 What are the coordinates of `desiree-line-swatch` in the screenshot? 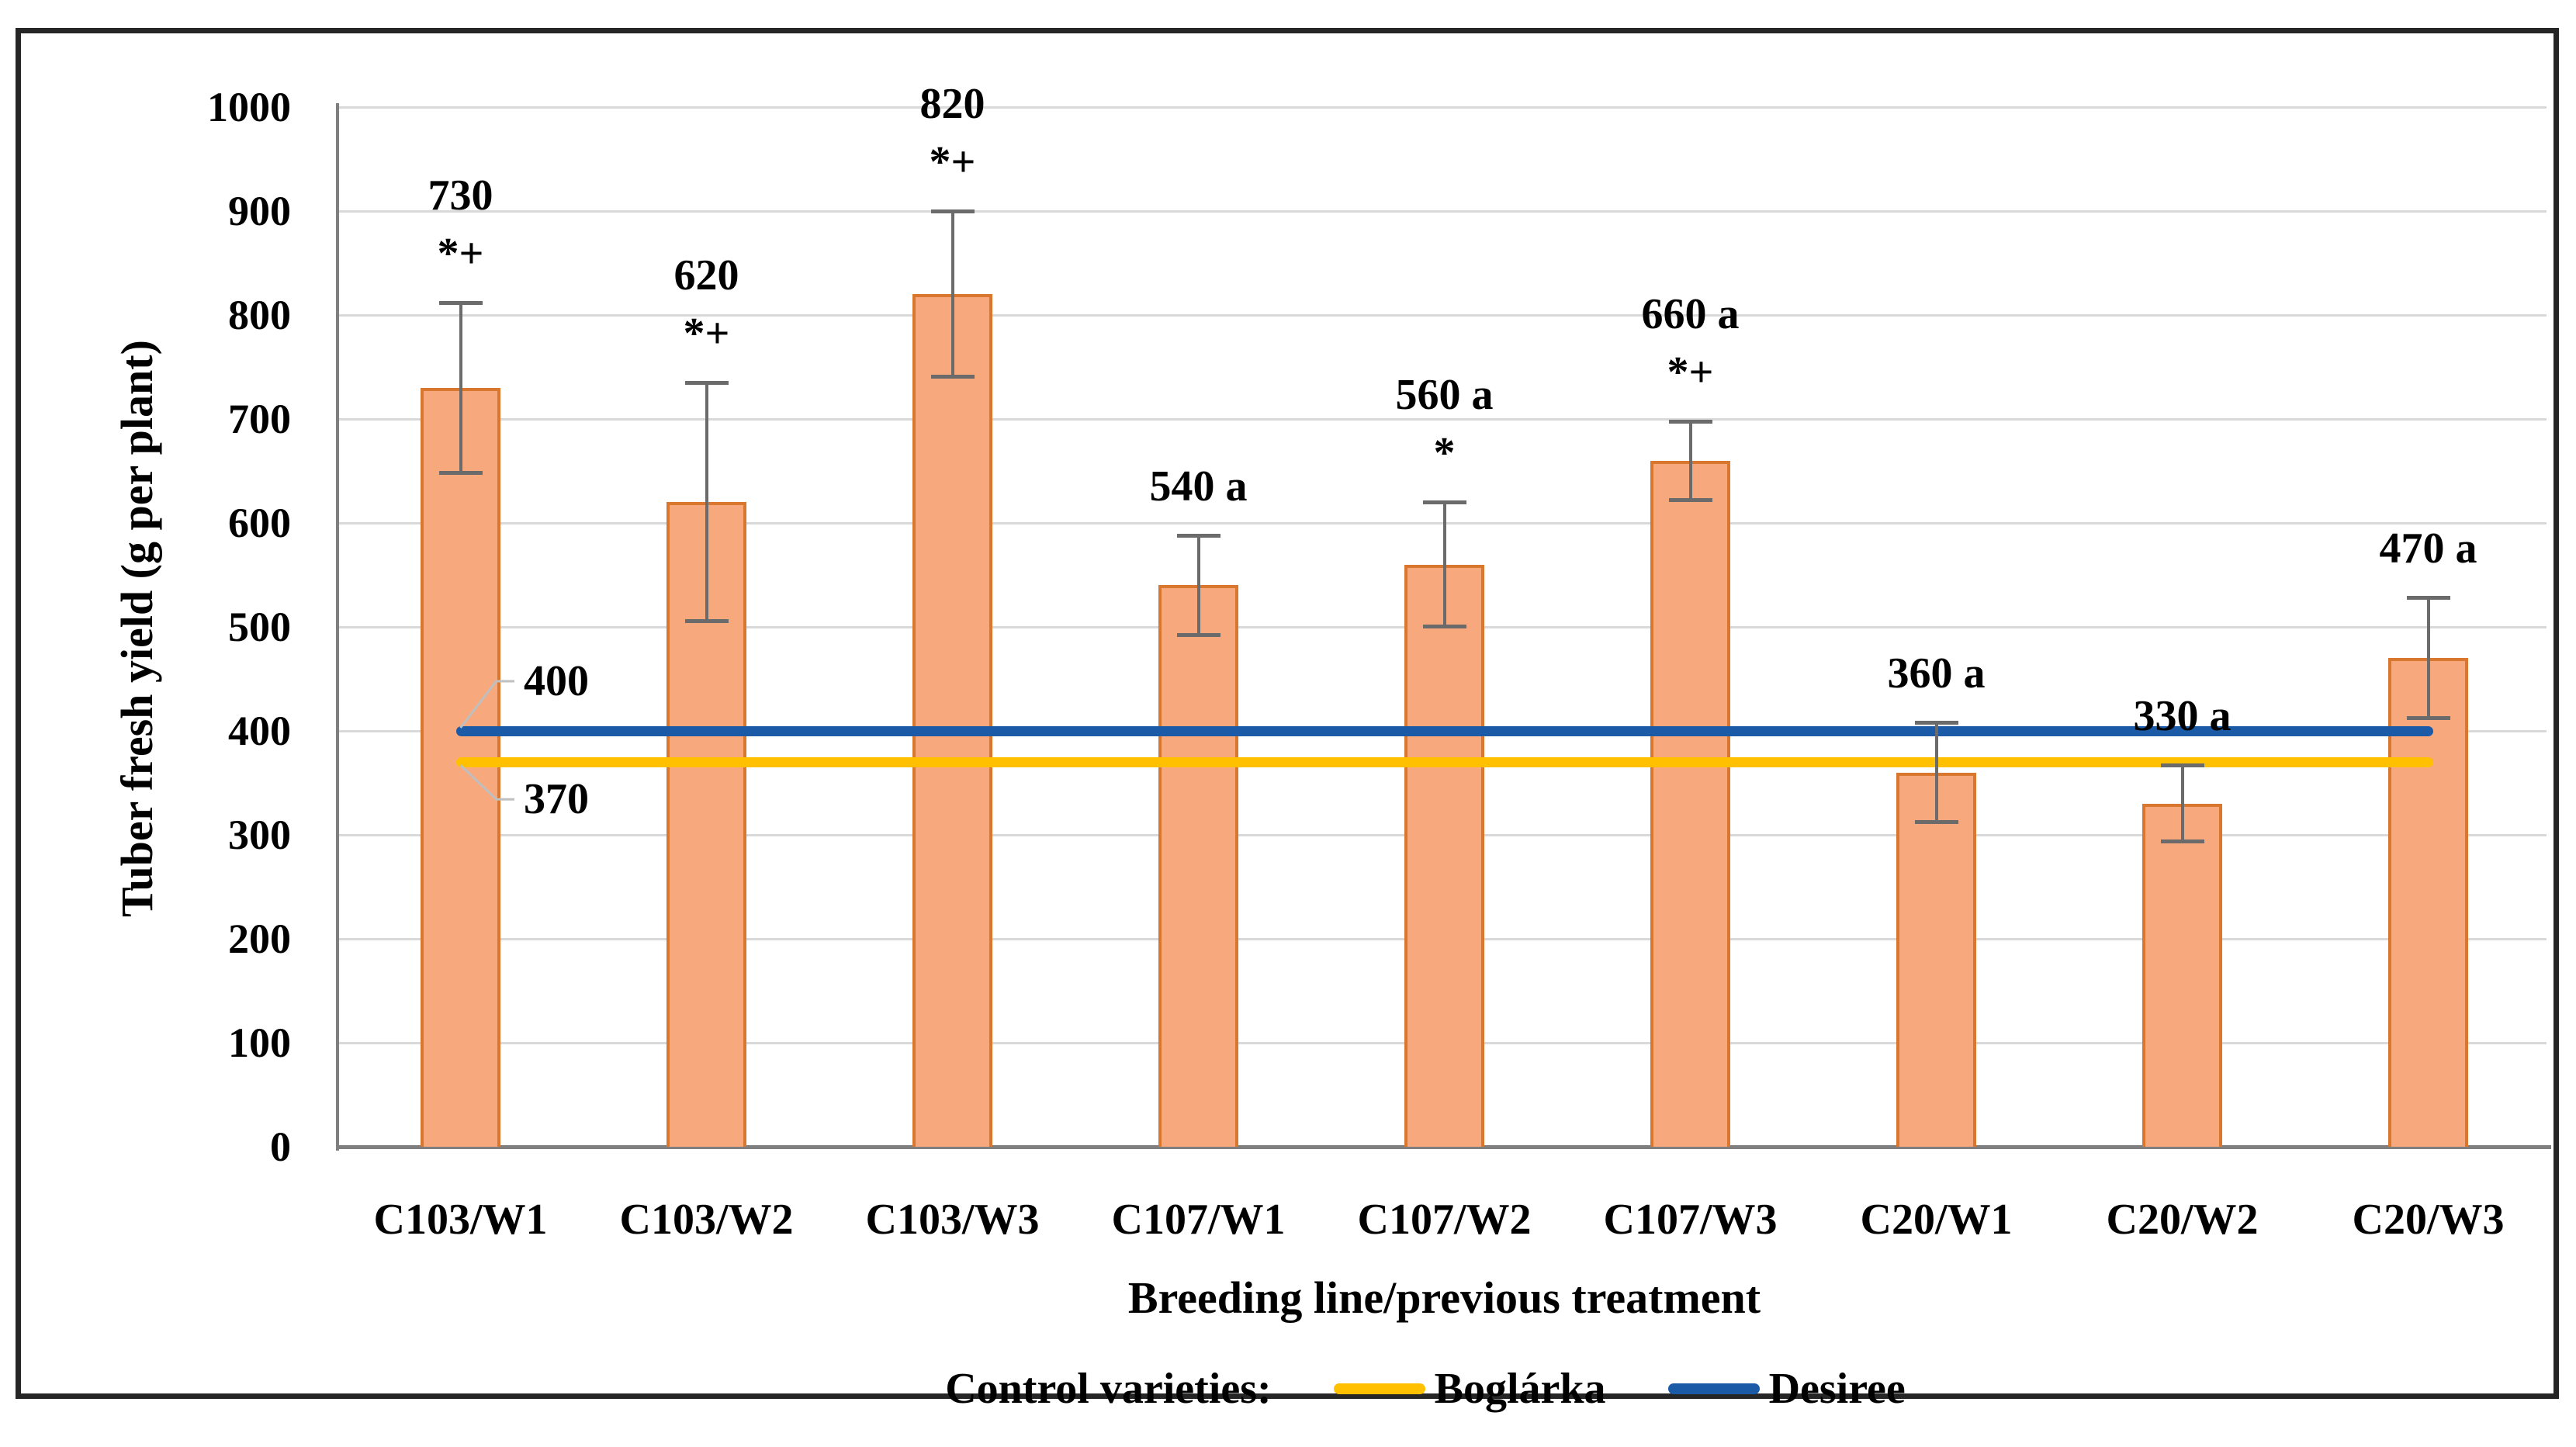 It's located at (1713, 1388).